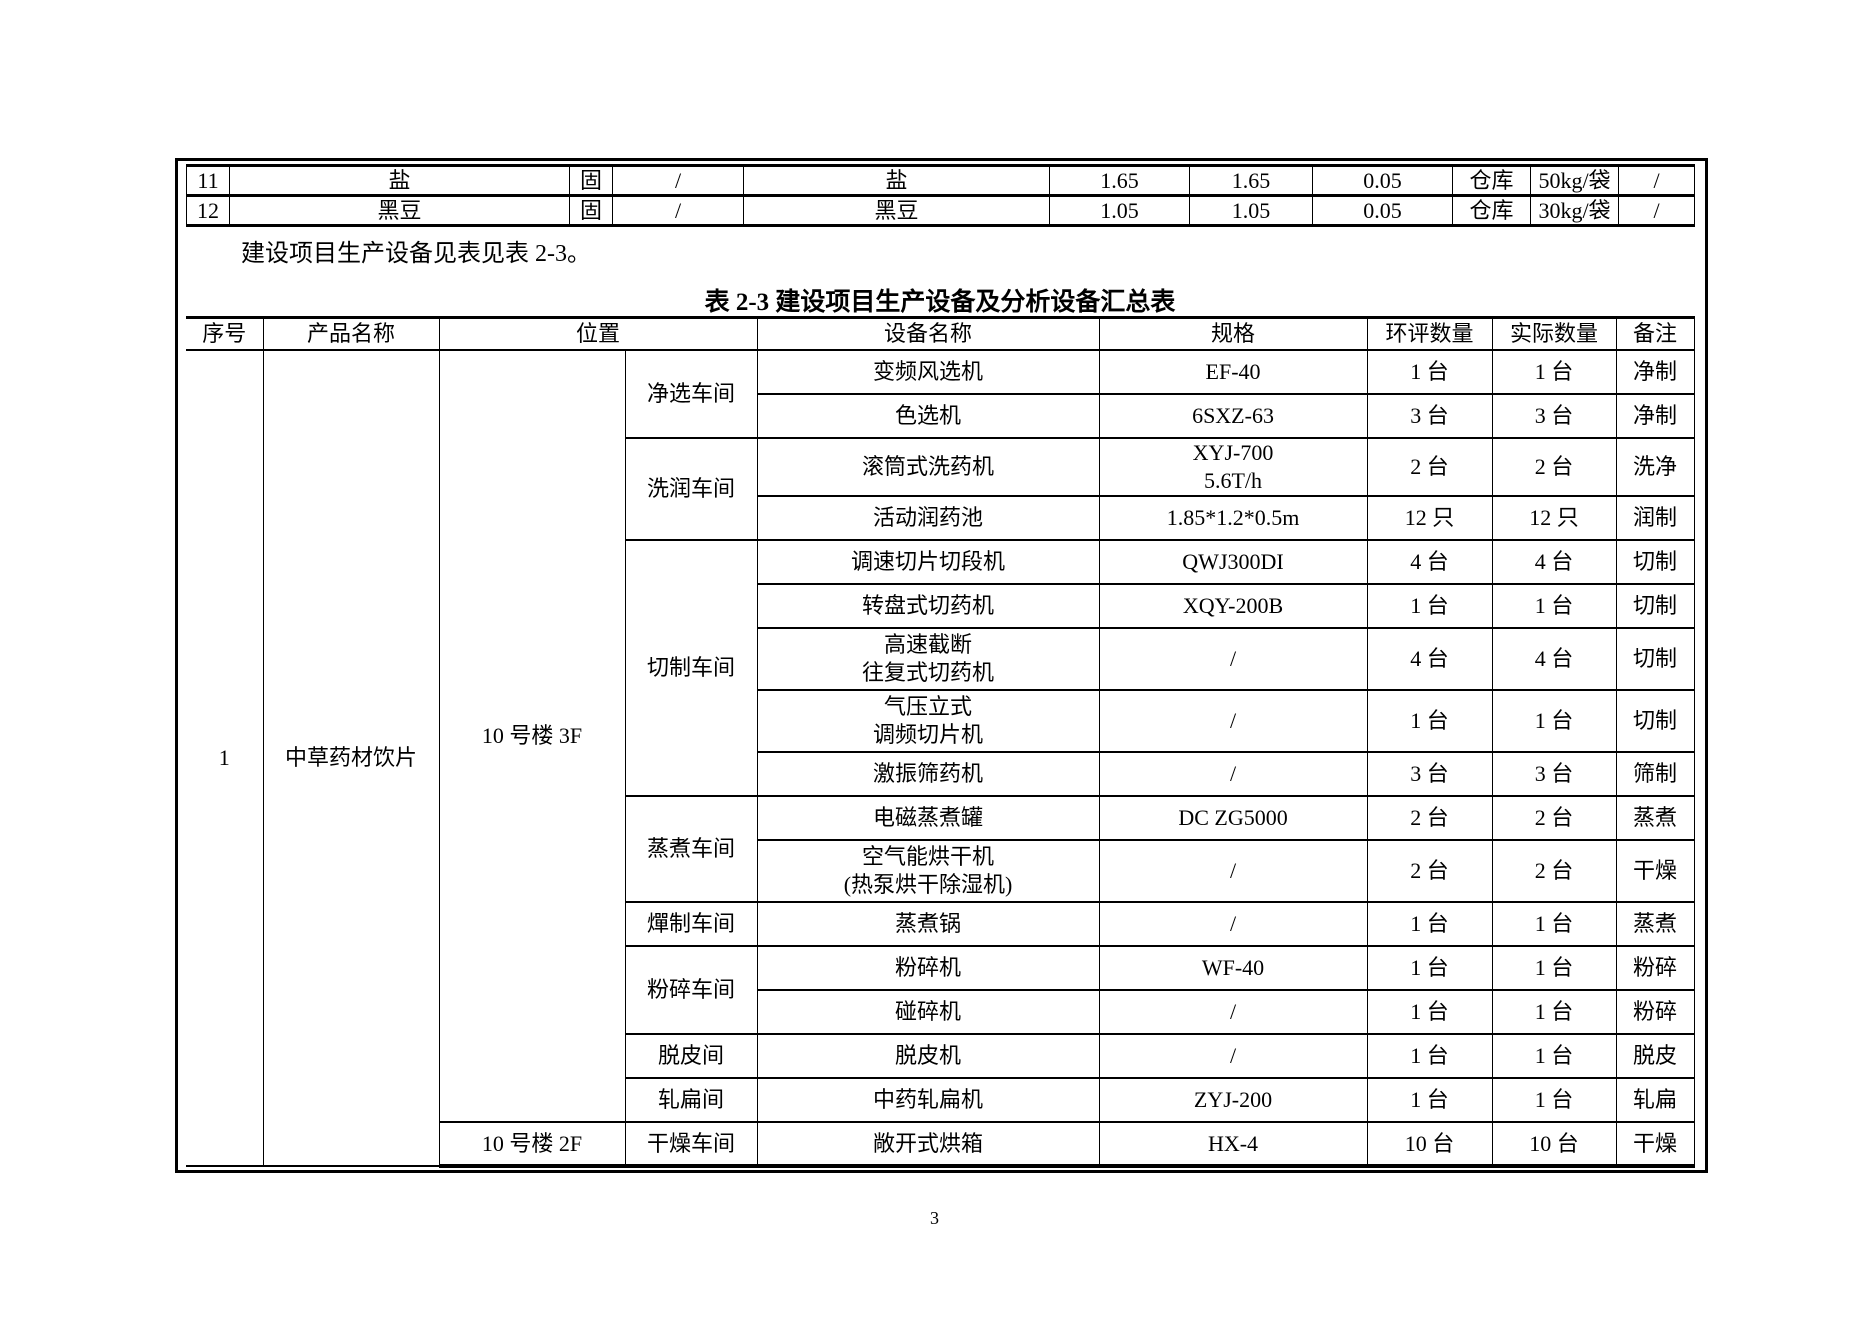 The height and width of the screenshot is (1323, 1871). What do you see at coordinates (1655, 467) in the screenshot?
I see `cell-note: 洗净` at bounding box center [1655, 467].